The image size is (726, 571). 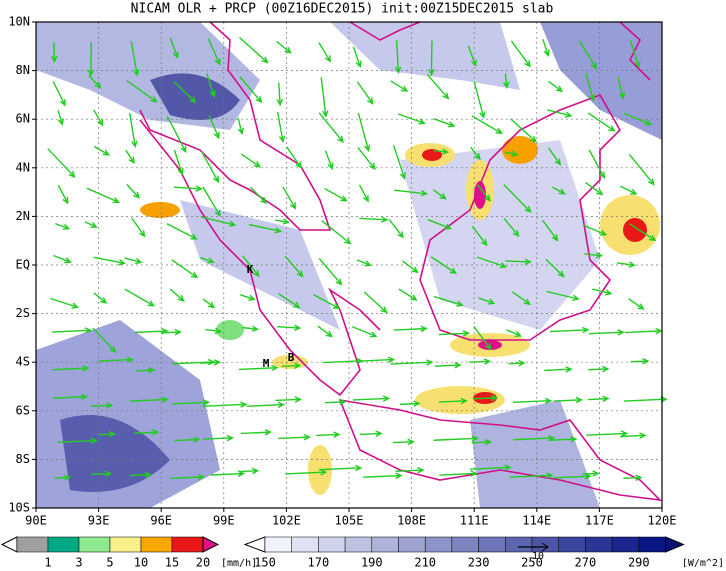 I want to click on lat-label: 4S, so click(x=23, y=362).